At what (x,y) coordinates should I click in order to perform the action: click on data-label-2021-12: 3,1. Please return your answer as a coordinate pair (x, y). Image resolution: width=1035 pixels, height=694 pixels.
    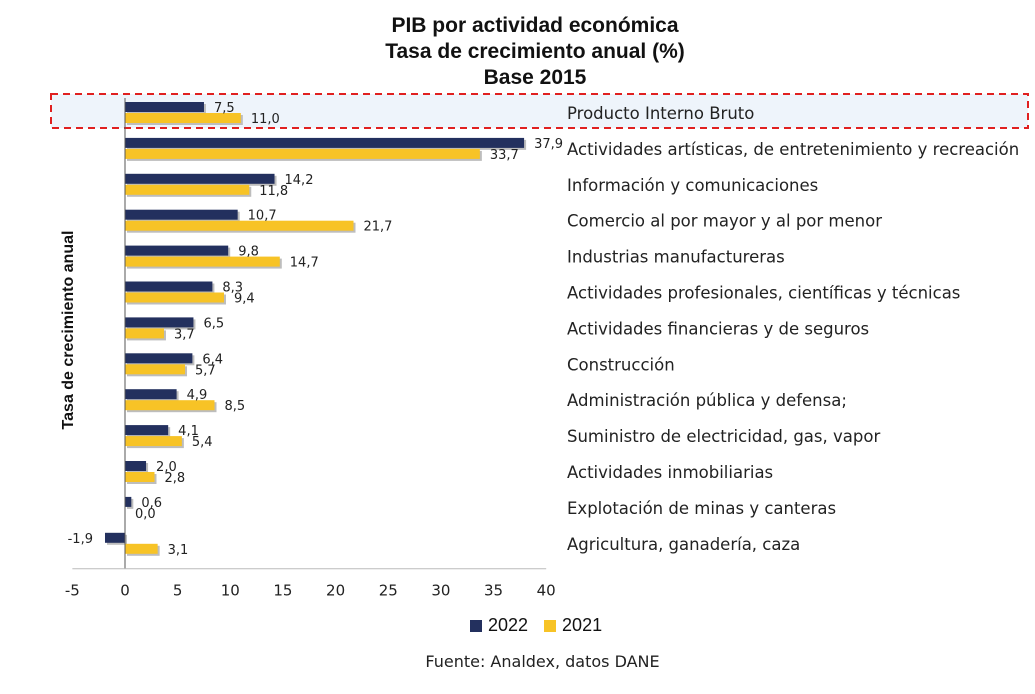
    Looking at the image, I should click on (178, 550).